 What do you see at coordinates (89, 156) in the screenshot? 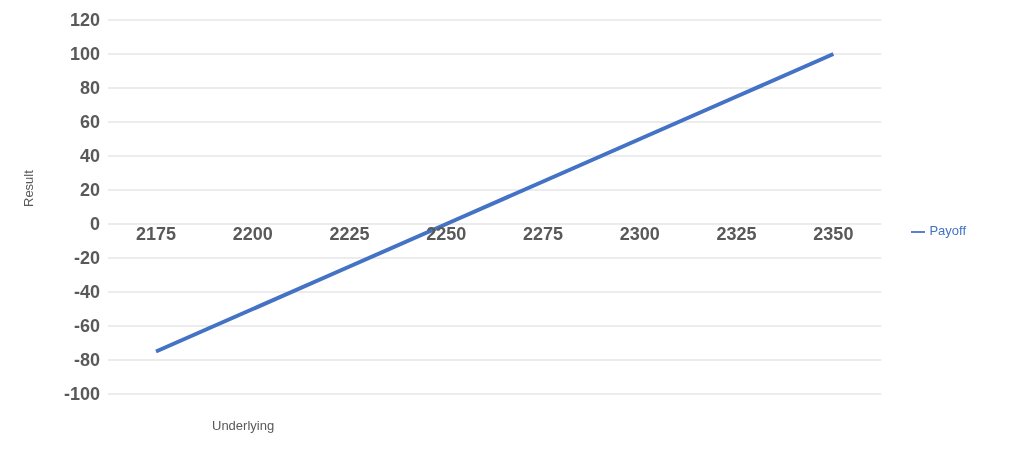
I see `y-tick-label: 40` at bounding box center [89, 156].